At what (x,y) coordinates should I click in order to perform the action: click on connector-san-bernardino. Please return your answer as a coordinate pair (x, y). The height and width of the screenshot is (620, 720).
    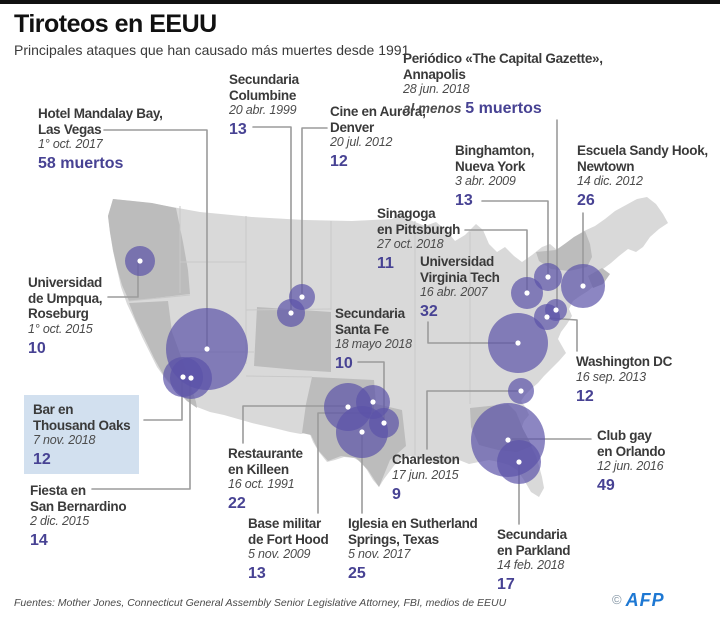
    Looking at the image, I should click on (141, 433).